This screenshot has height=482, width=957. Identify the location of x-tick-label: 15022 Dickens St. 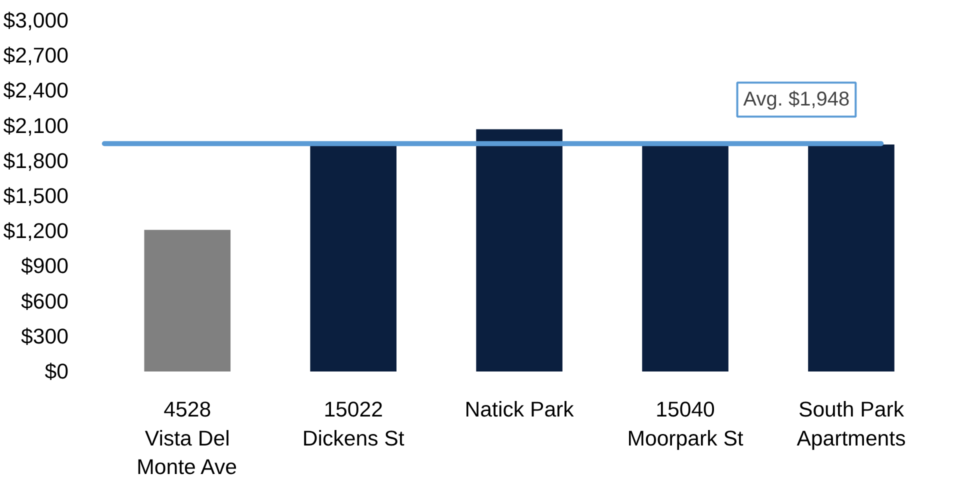
(353, 424).